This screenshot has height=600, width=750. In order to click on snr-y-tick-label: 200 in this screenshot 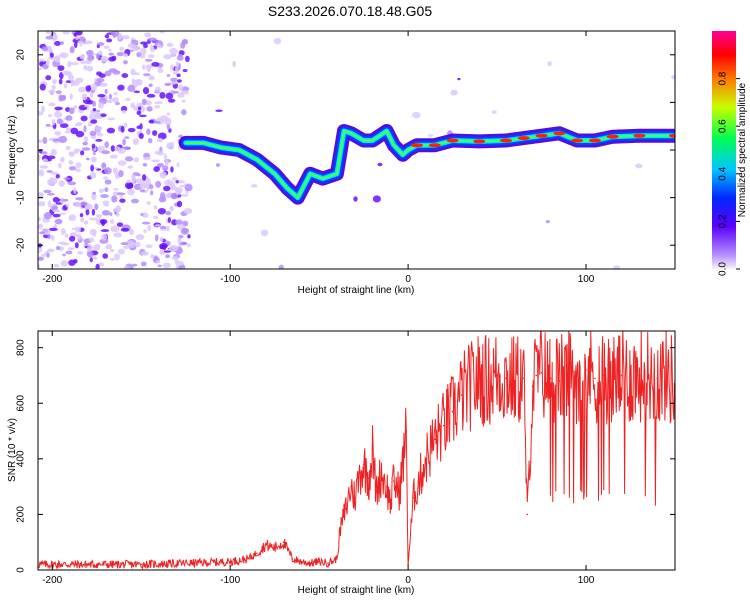, I will do `click(21, 514)`.